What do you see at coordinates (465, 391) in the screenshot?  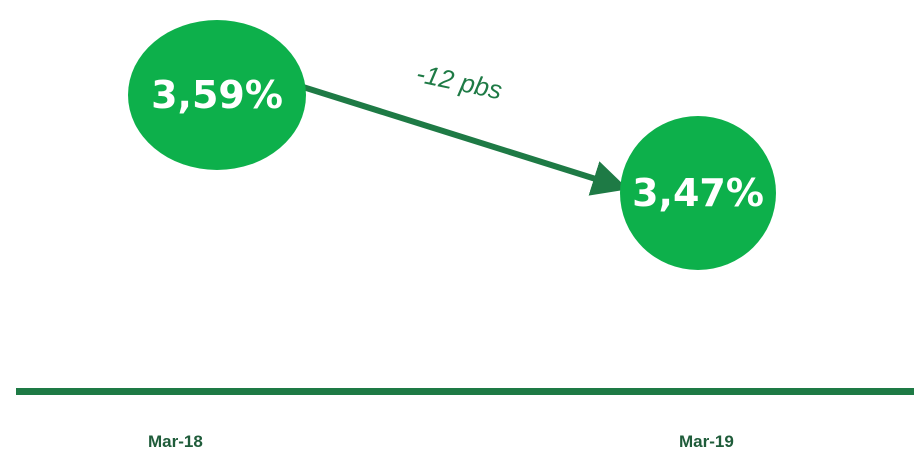 I see `timeline-baseline` at bounding box center [465, 391].